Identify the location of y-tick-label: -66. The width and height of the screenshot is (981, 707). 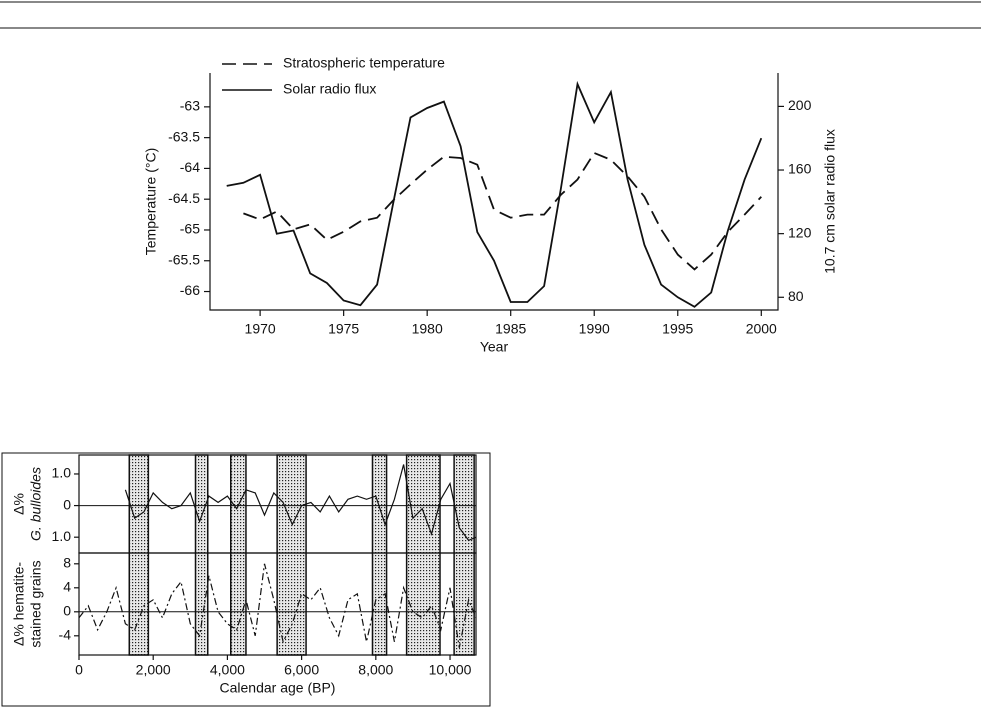
(190, 290).